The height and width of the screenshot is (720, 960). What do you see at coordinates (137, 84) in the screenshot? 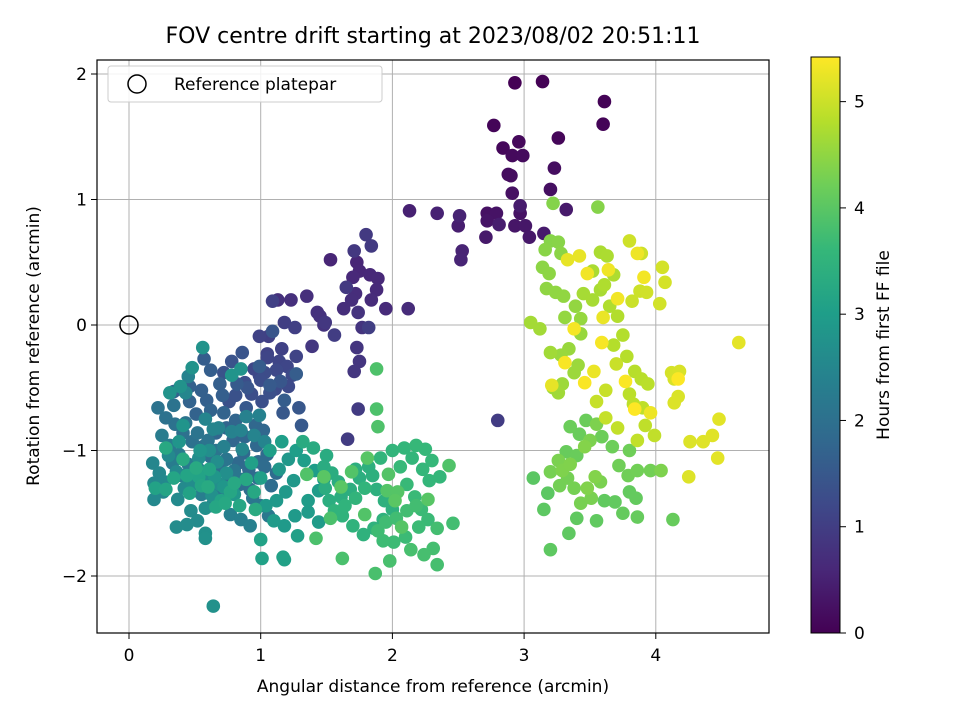
I see `legend-marker` at bounding box center [137, 84].